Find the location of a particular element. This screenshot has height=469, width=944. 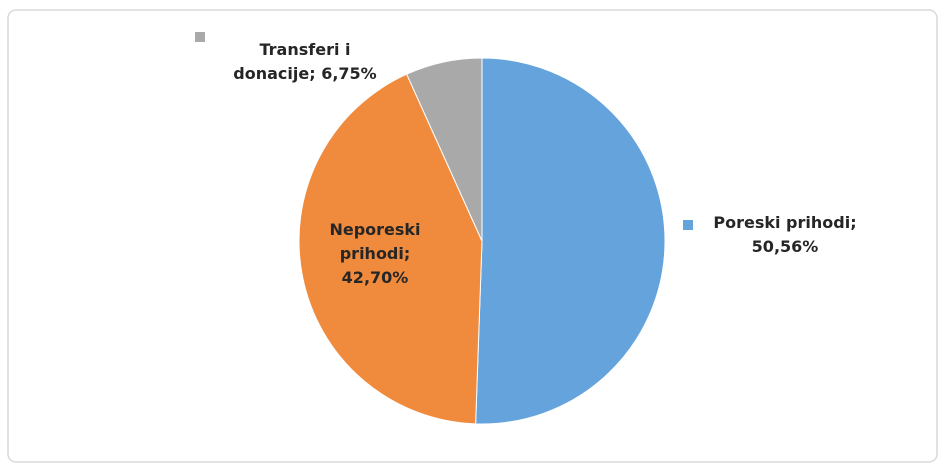

data-label: Neporeski prihodi; 42,70% is located at coordinates (375, 254).